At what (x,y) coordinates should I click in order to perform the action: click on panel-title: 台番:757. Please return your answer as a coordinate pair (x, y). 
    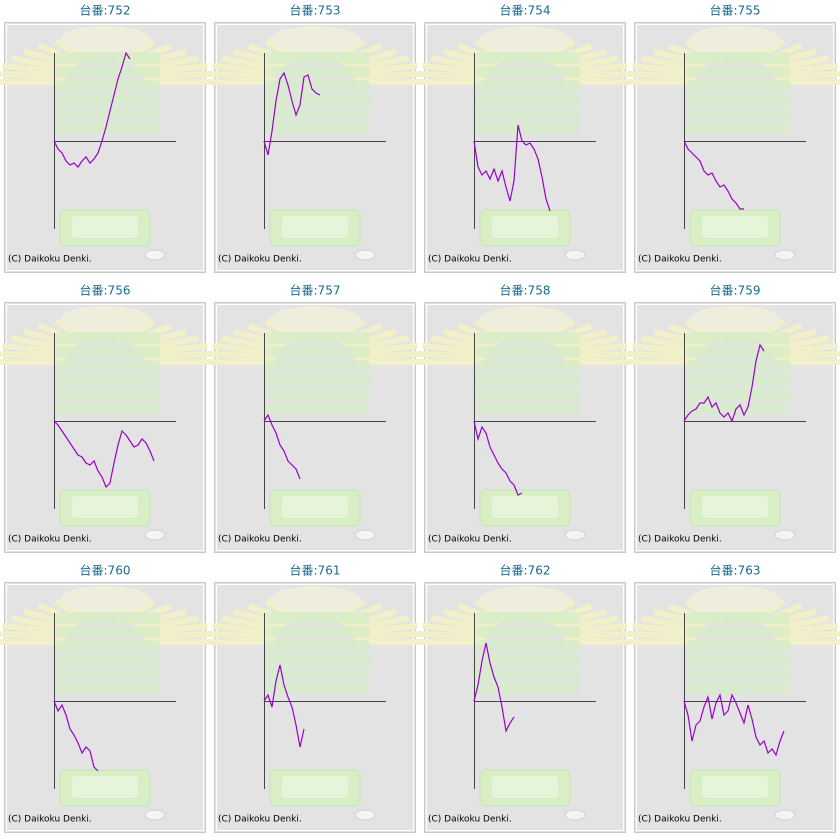
    Looking at the image, I should click on (315, 290).